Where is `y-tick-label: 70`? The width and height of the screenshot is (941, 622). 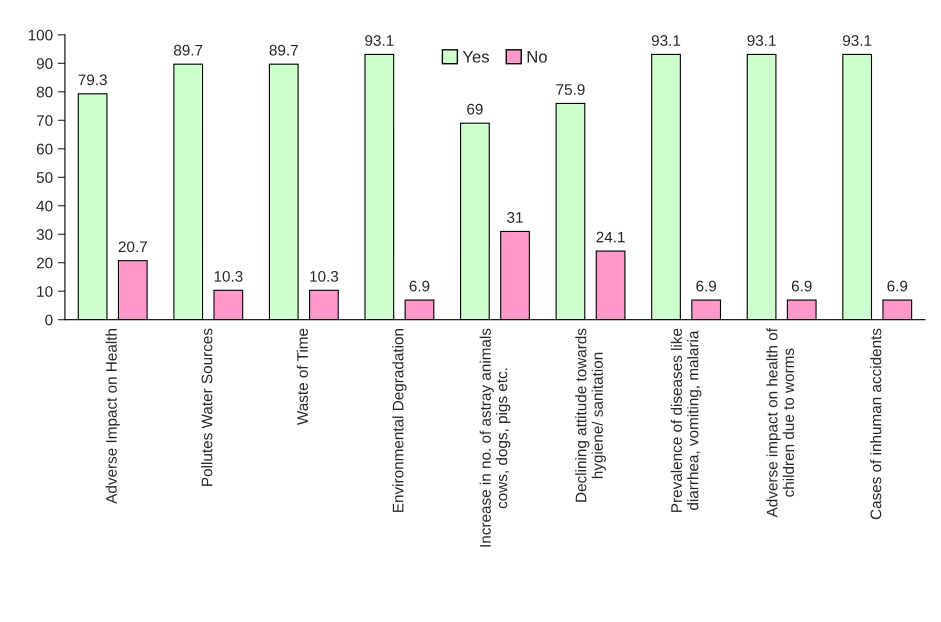
y-tick-label: 70 is located at coordinates (44, 120).